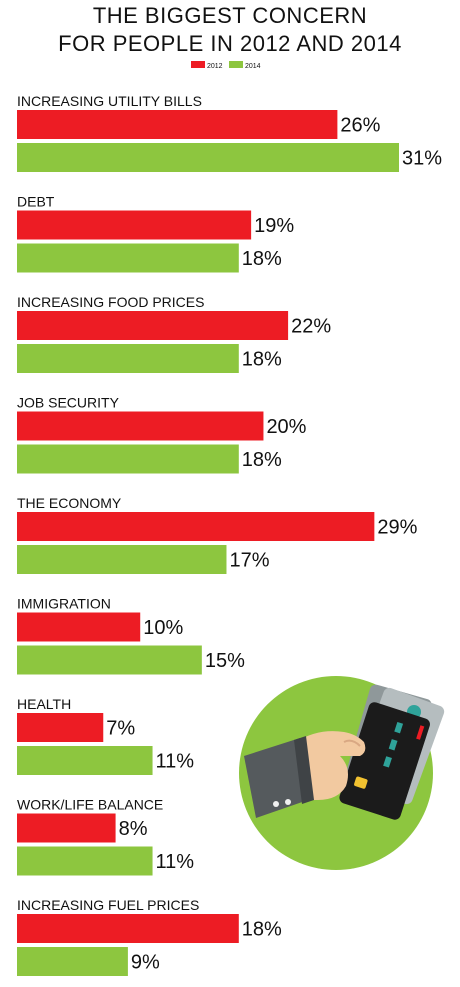  Describe the element at coordinates (72, 961) in the screenshot. I see `bar-increasing-fuel-prices-2014` at that location.